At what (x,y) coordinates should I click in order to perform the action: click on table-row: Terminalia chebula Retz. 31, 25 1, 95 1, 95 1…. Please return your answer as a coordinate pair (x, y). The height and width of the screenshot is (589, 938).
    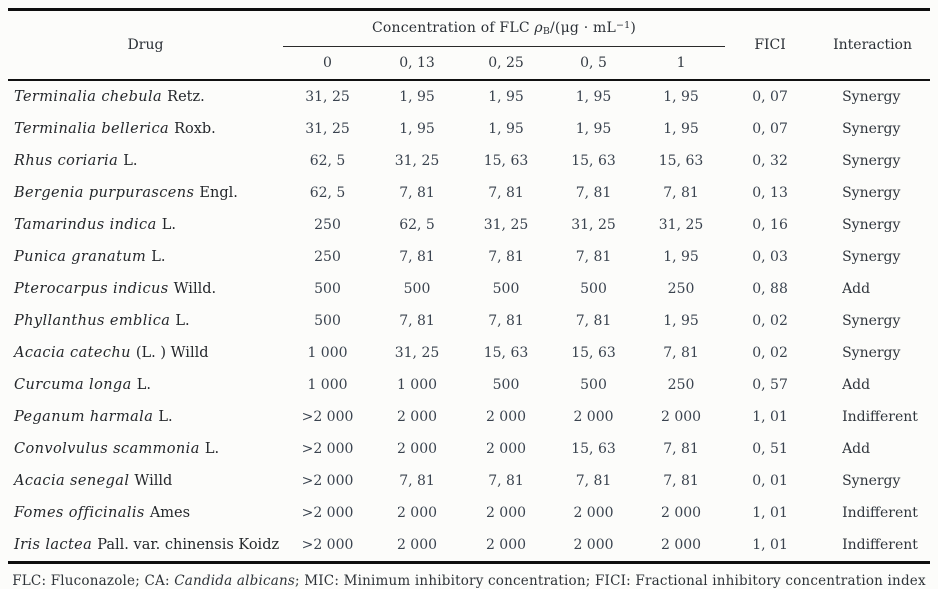
    Looking at the image, I should click on (469, 96).